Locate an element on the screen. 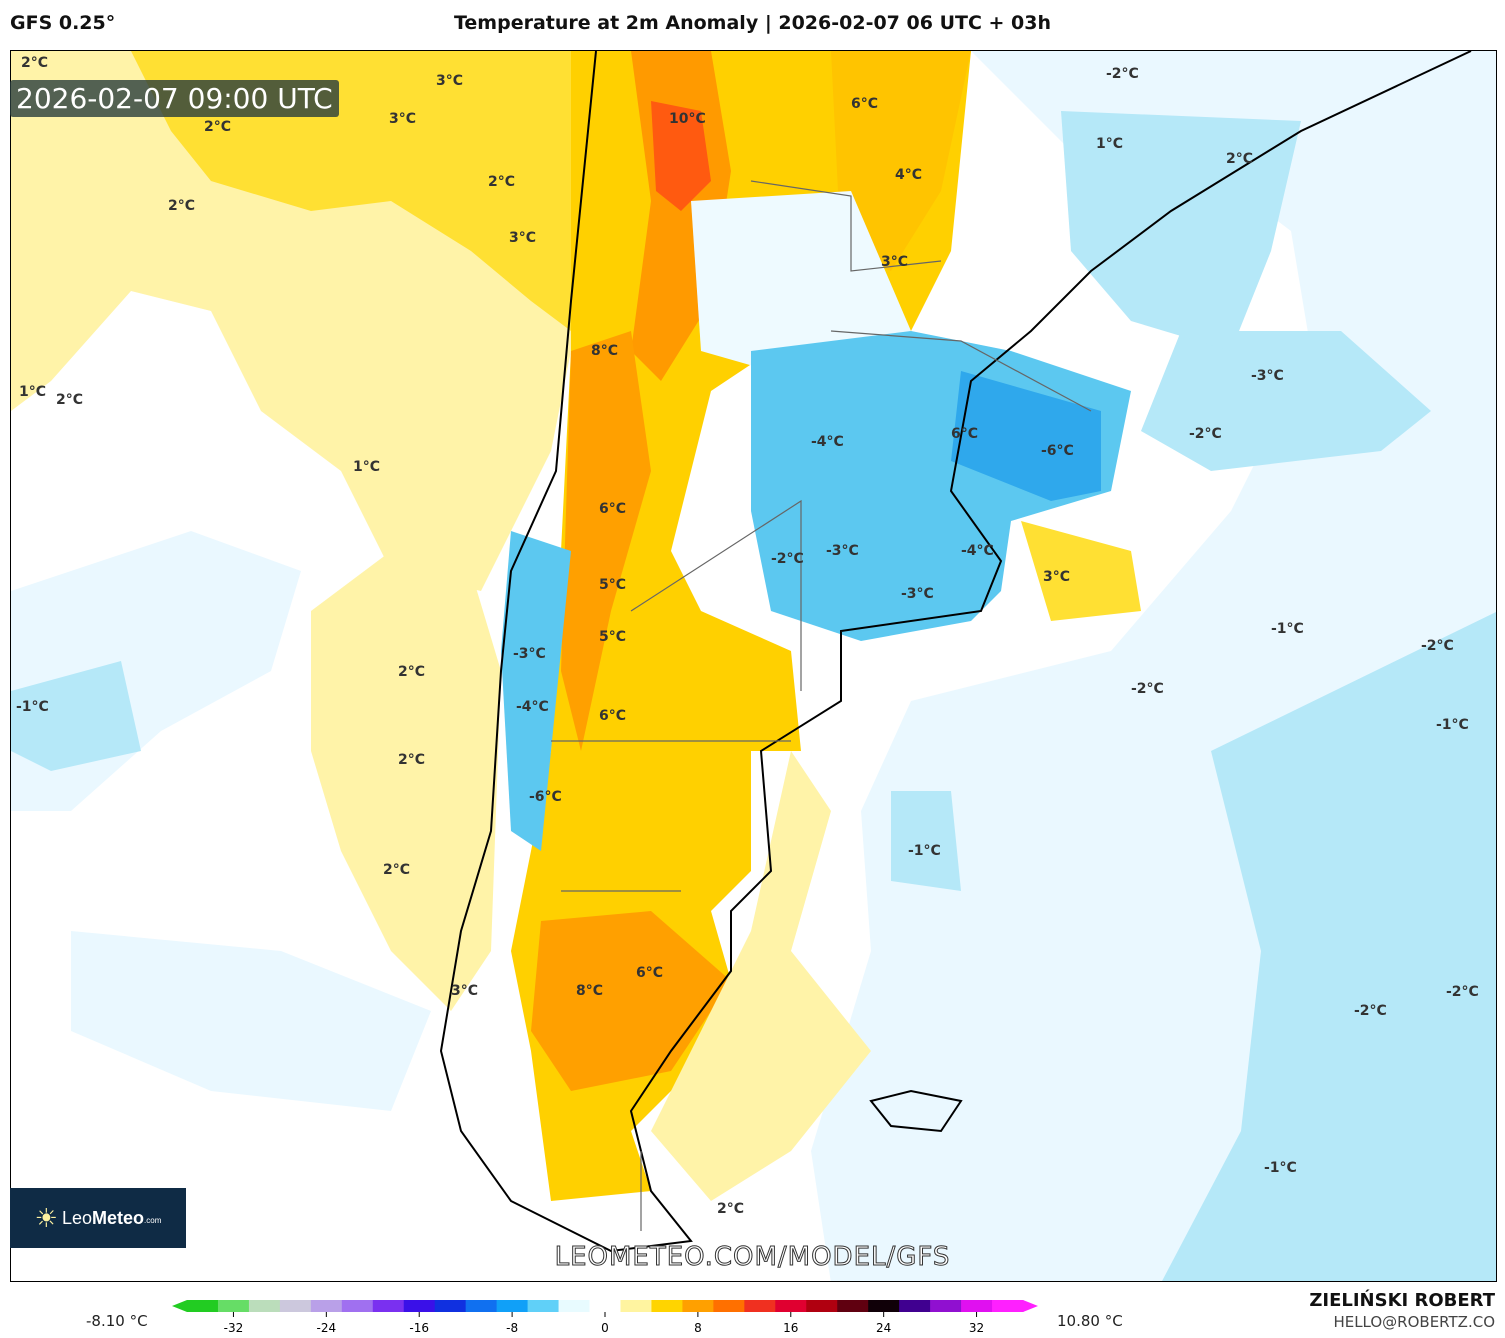  colorbar-min-arrow is located at coordinates (179, 1306).